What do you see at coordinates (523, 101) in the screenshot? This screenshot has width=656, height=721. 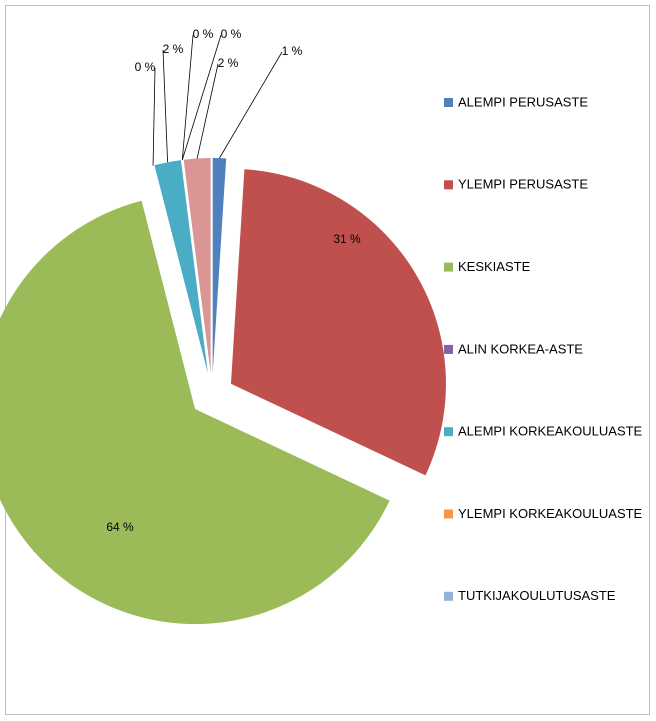 I see `legend-label: ALEMPI PERUSASTE` at bounding box center [523, 101].